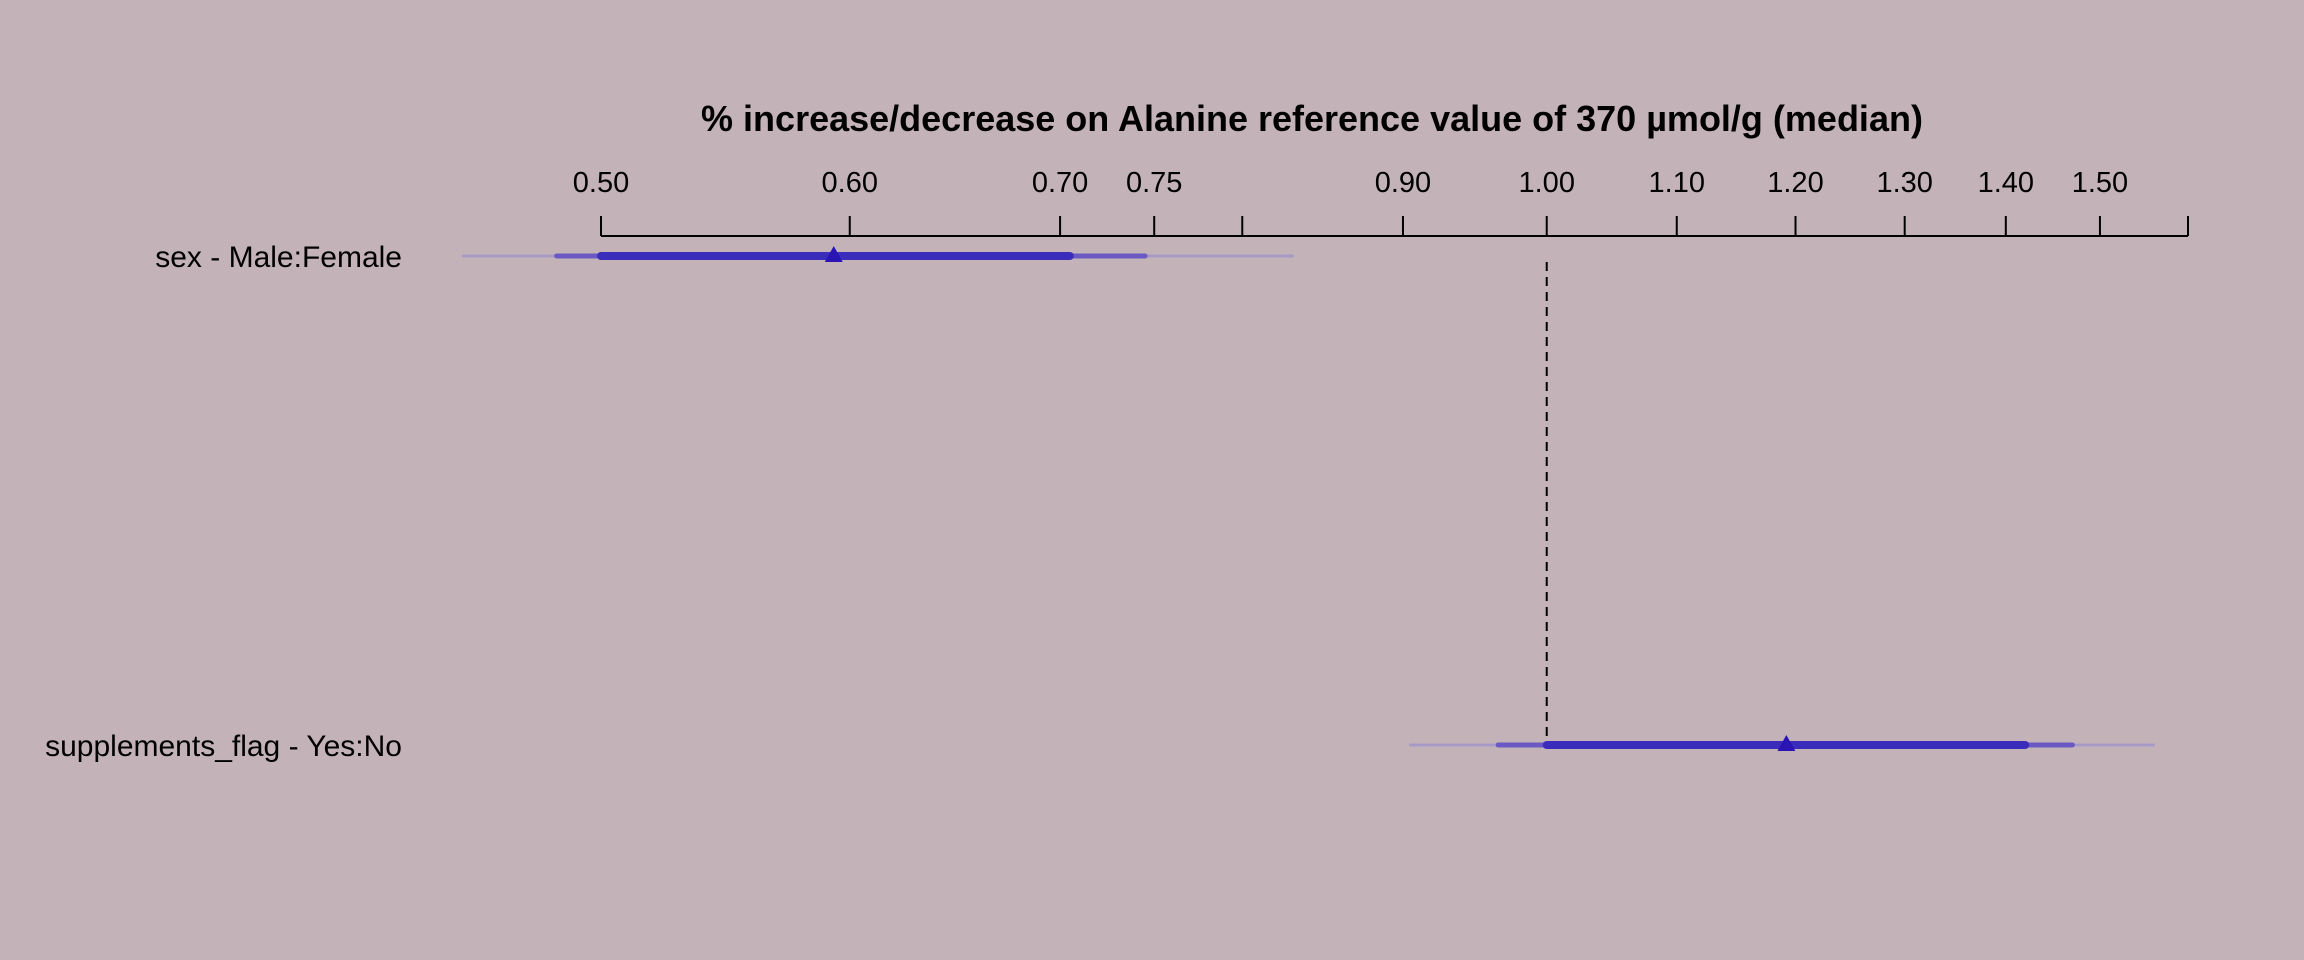  Describe the element at coordinates (1154, 183) in the screenshot. I see `x-tick-label: 0.75` at that location.